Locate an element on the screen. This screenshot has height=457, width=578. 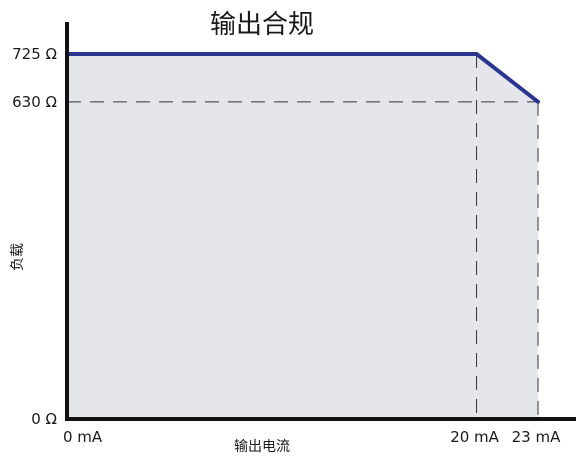
y-tick-label: 725 Ω is located at coordinates (34, 54).